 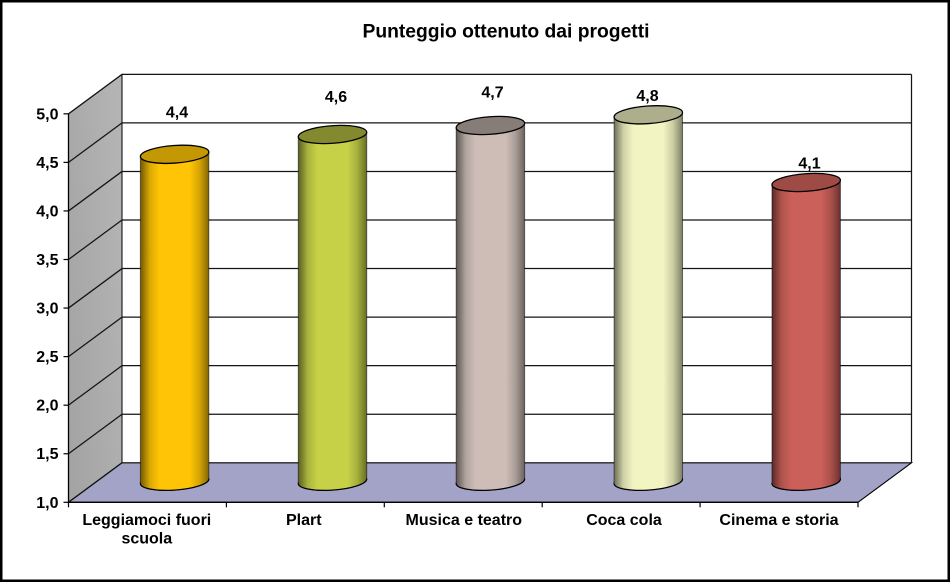 What do you see at coordinates (47, 211) in the screenshot?
I see `svg-text: 4,0` at bounding box center [47, 211].